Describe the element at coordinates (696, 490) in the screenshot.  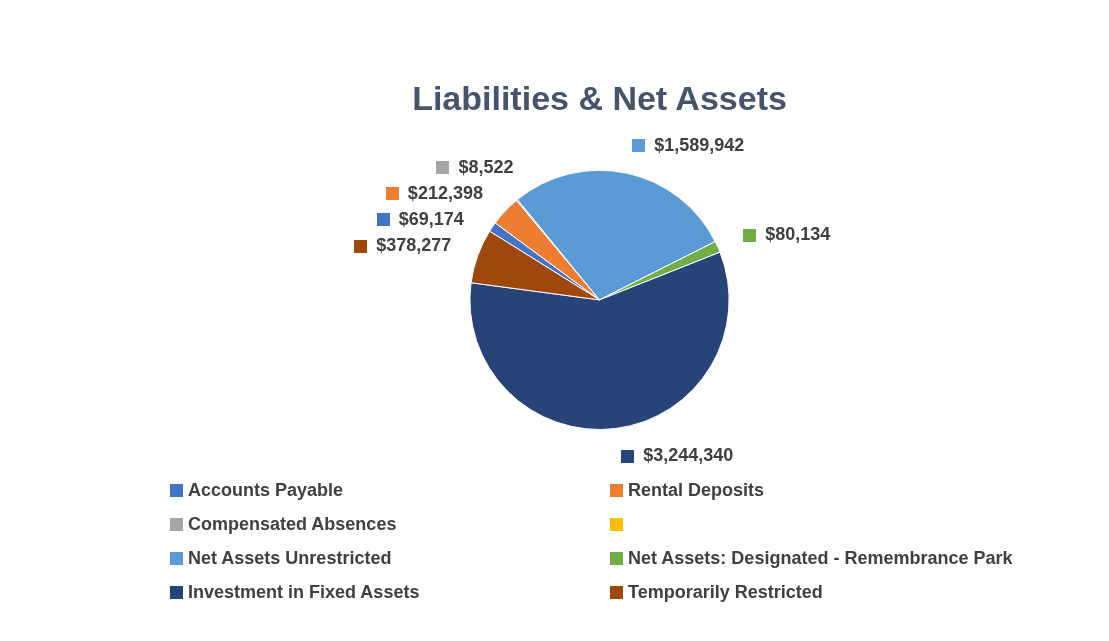
I see `legend-label: Rental Deposits` at that location.